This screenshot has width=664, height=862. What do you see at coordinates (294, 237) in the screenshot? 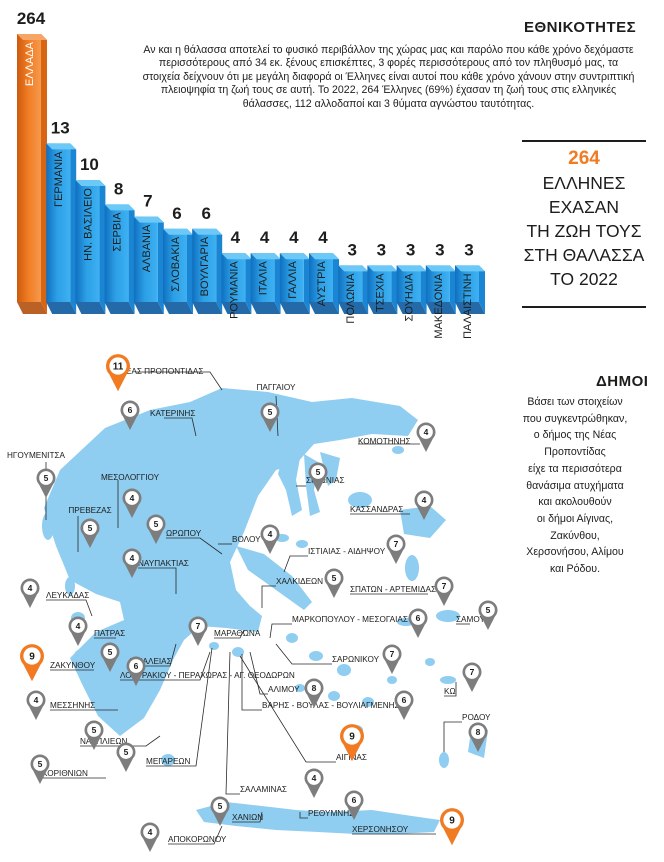
I see `bar-value-label: 4` at bounding box center [294, 237].